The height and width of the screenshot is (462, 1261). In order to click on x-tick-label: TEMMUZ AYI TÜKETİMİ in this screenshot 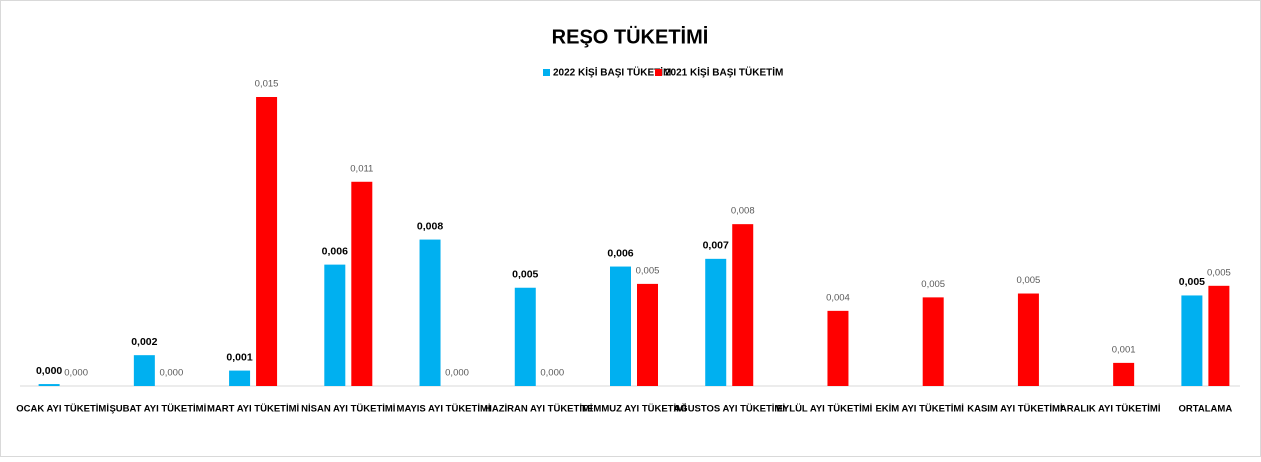, I will do `click(633, 409)`.